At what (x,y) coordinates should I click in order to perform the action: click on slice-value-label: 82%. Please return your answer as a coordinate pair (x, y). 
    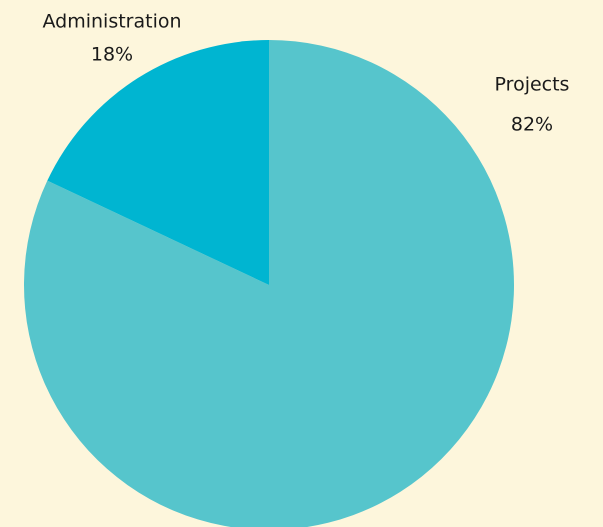
    Looking at the image, I should click on (532, 125).